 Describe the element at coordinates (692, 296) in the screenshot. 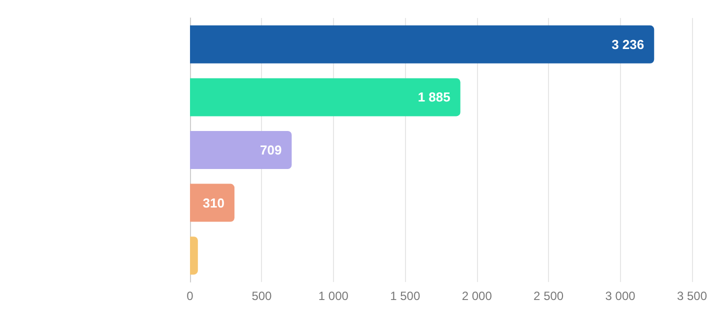

I see `x-tick-label: 3 500` at that location.